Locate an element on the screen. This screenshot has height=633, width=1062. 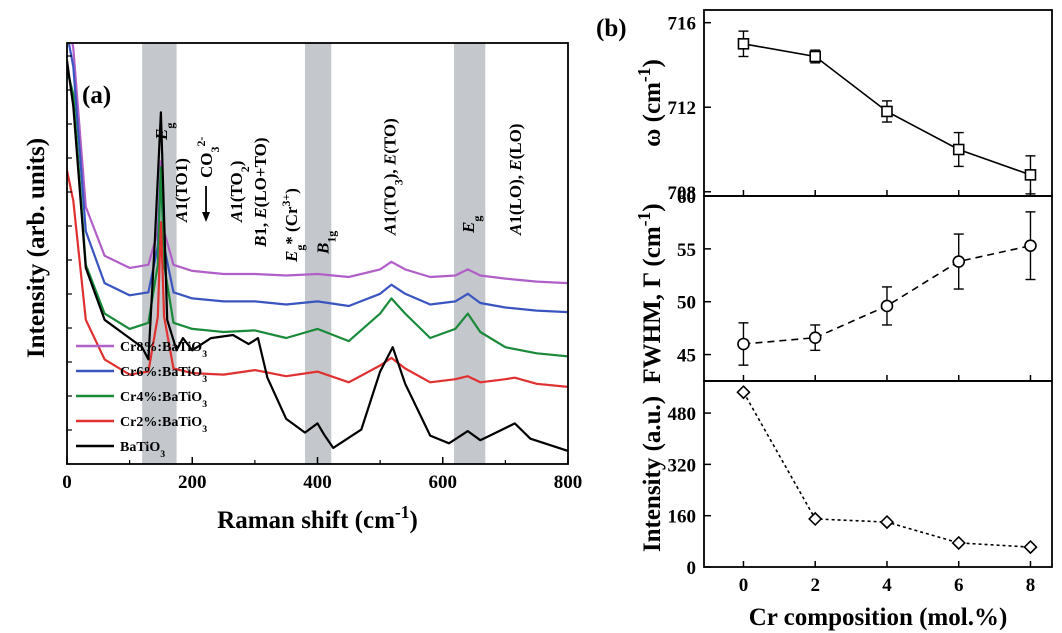
y-axis-label-b2: Intensity (a.u.) is located at coordinates (652, 474).